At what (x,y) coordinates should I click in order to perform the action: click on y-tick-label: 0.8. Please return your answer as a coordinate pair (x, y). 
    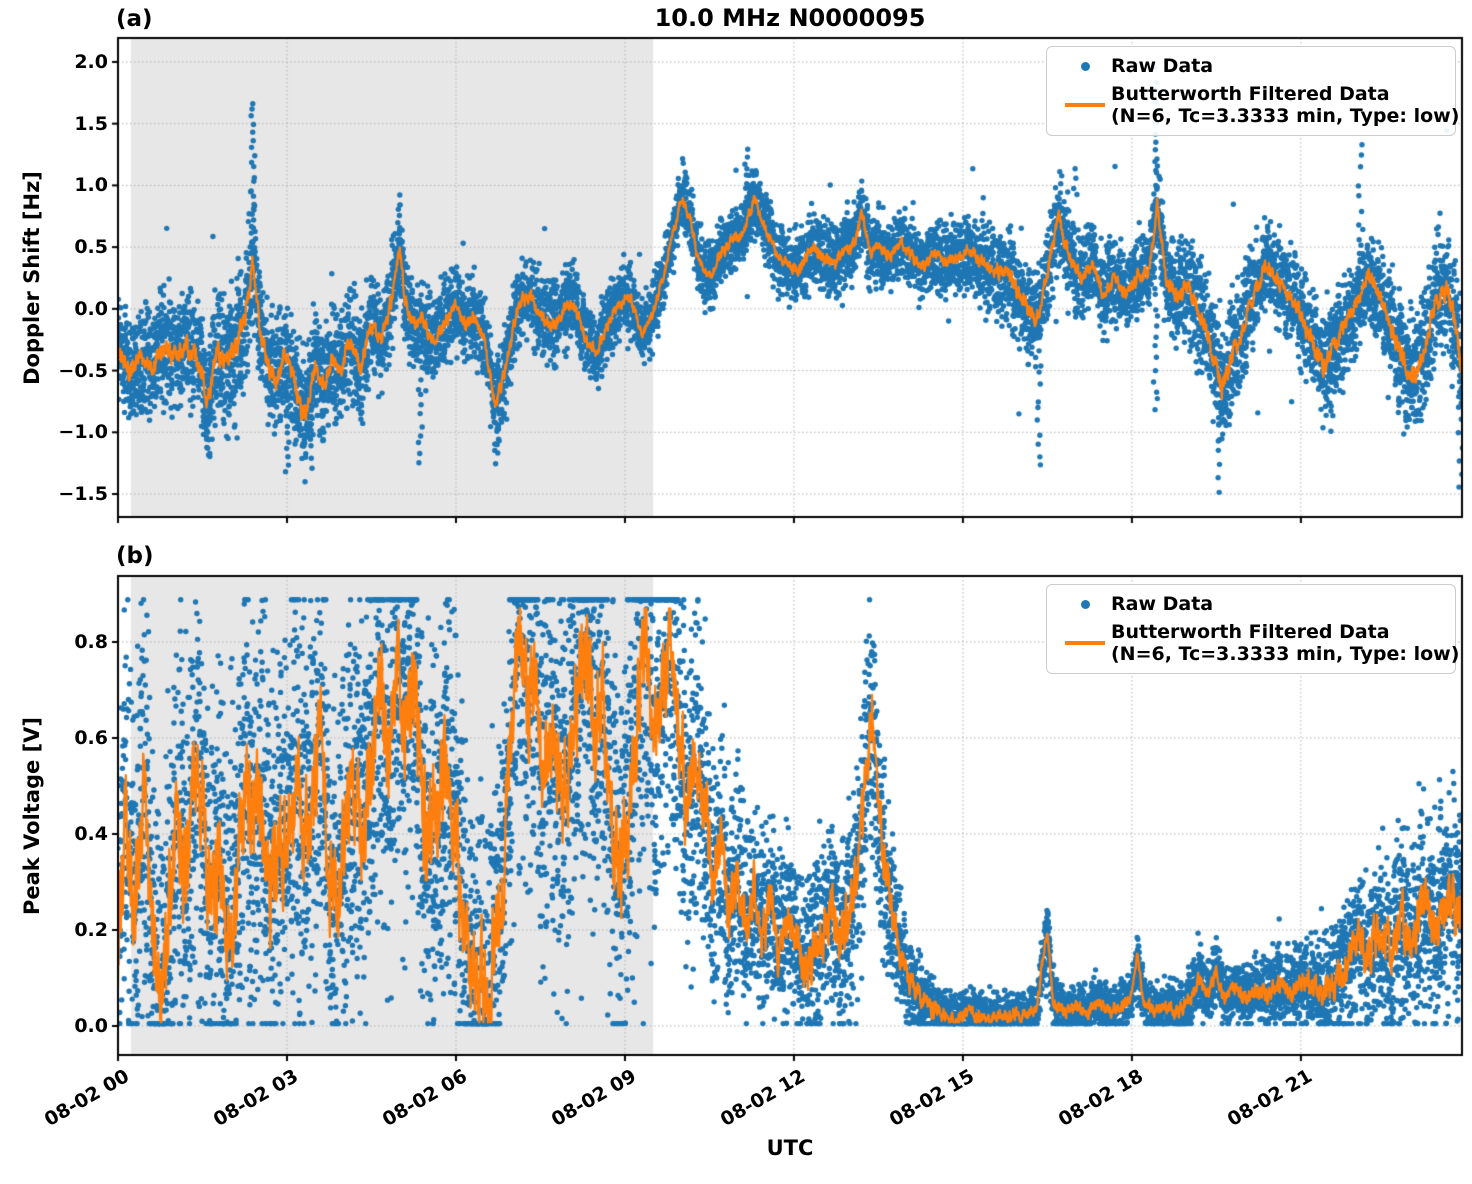
    Looking at the image, I should click on (91, 642).